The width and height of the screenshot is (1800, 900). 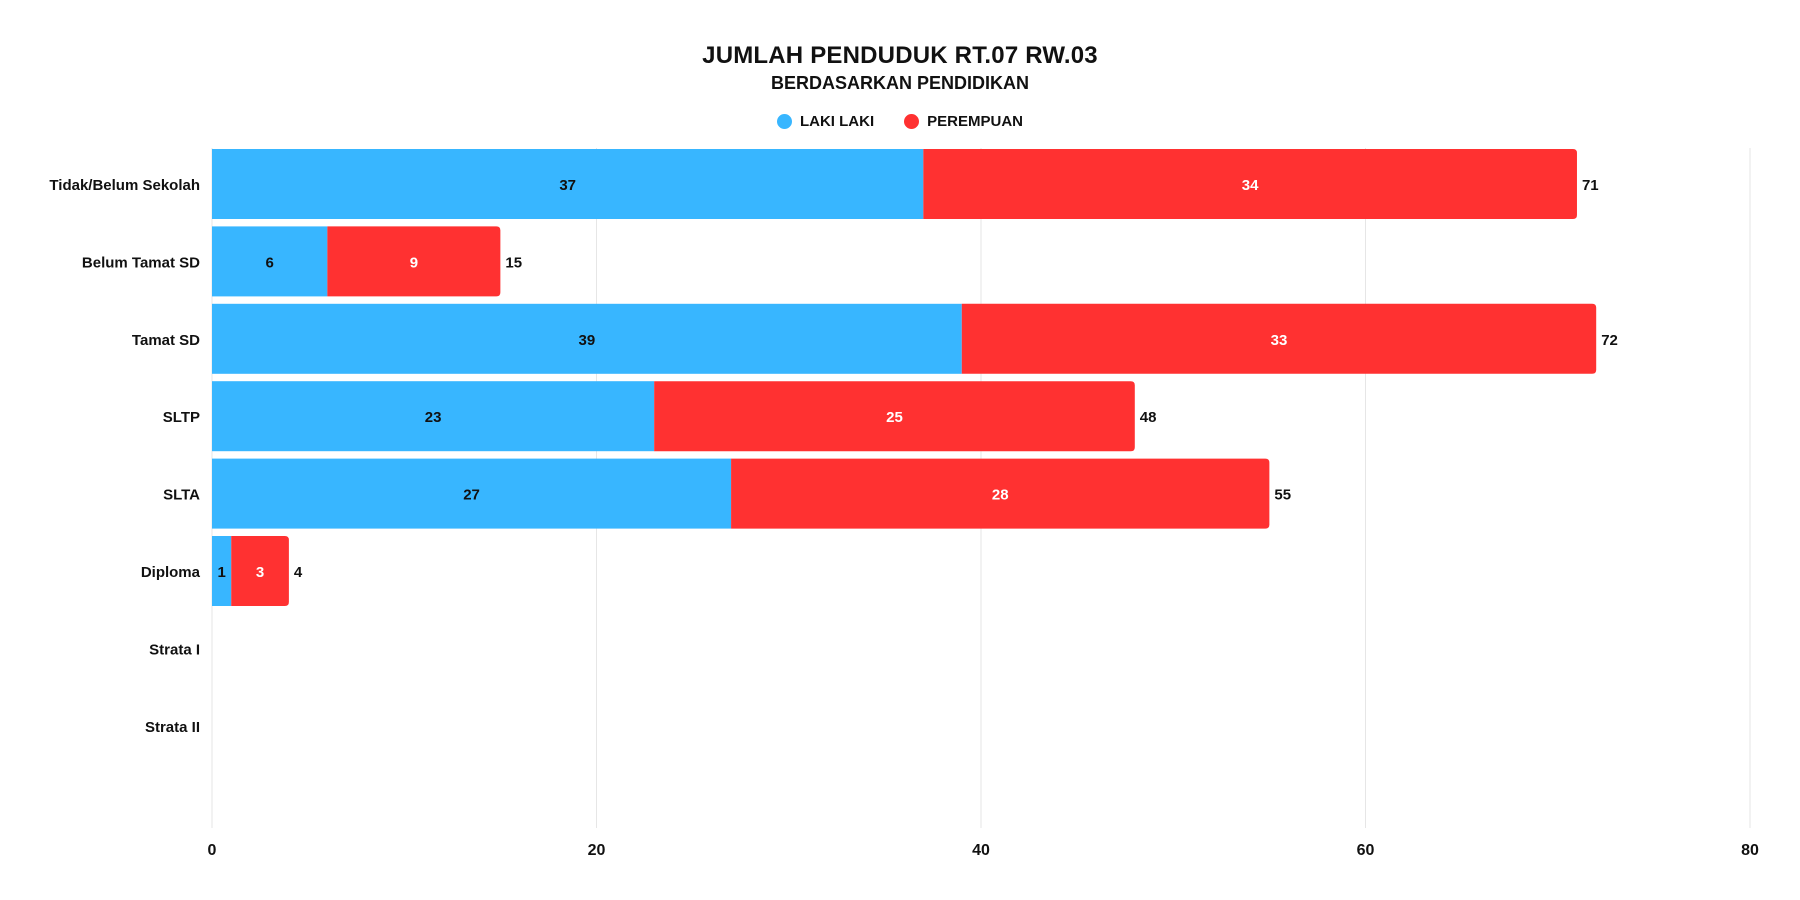 I want to click on category-label: Diploma, so click(x=171, y=572).